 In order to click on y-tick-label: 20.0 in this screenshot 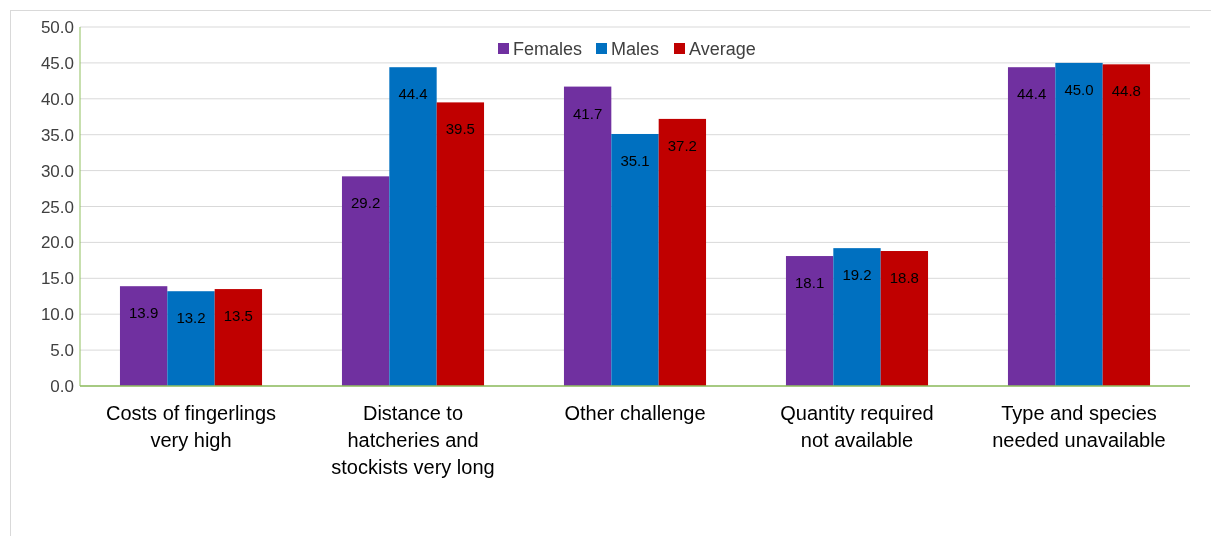, I will do `click(57, 243)`.